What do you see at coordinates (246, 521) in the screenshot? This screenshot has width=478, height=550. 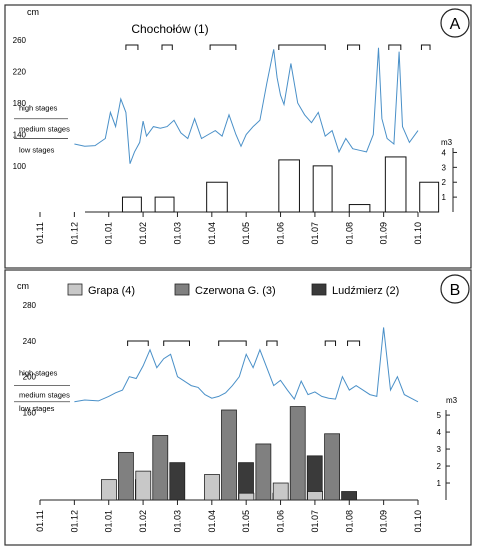 I see `panel-b-x-tick-label: 01.05` at bounding box center [246, 521].